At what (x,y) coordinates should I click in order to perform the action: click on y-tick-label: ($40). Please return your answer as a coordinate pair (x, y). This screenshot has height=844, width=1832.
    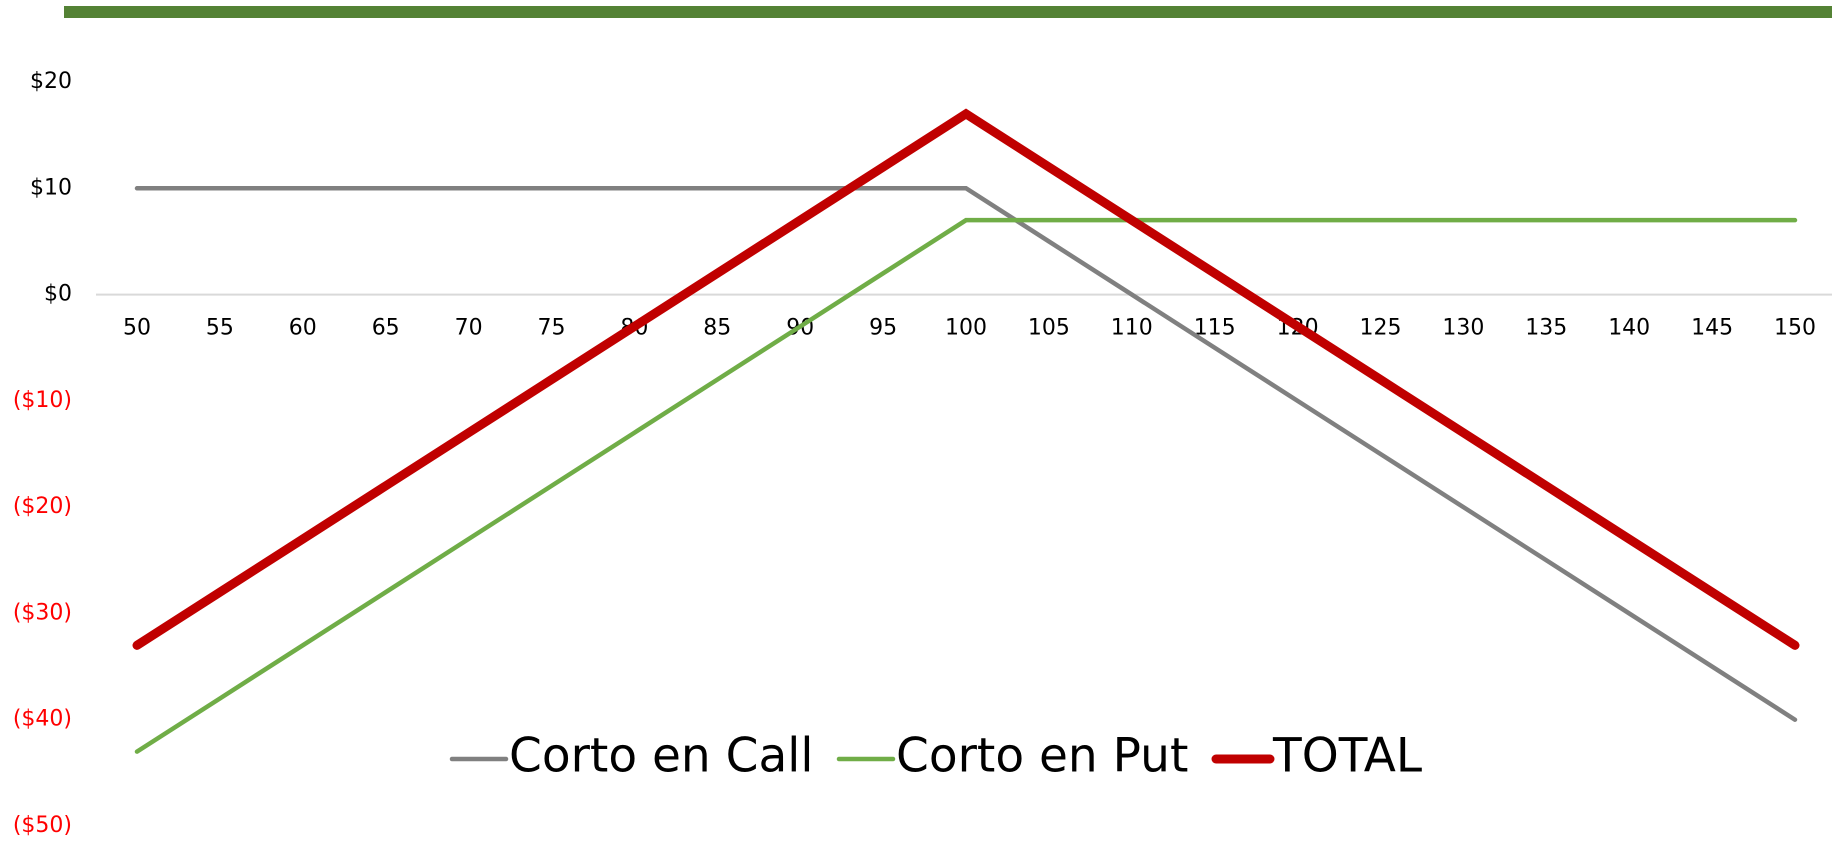
    Looking at the image, I should click on (42, 719).